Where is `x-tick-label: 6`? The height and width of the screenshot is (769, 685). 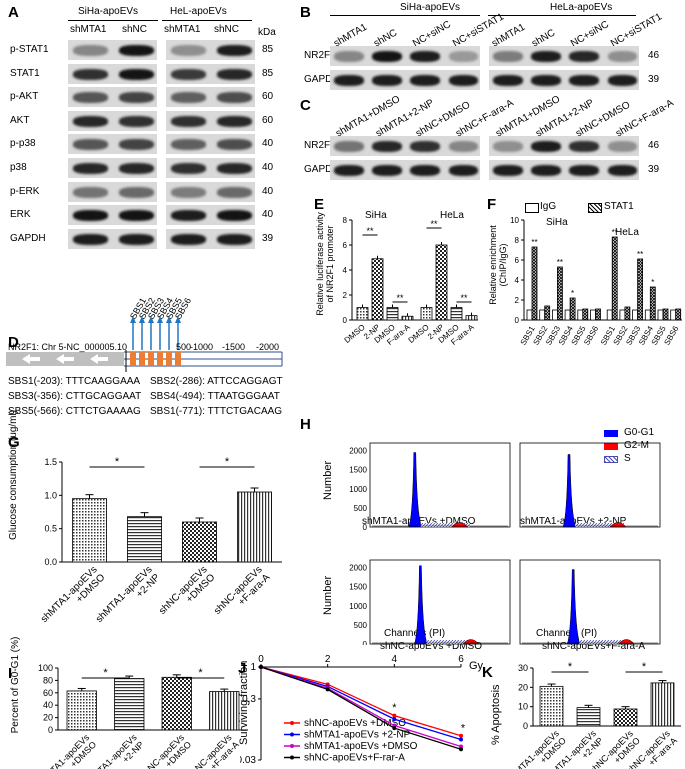 x-tick-label: 6 is located at coordinates (461, 660).